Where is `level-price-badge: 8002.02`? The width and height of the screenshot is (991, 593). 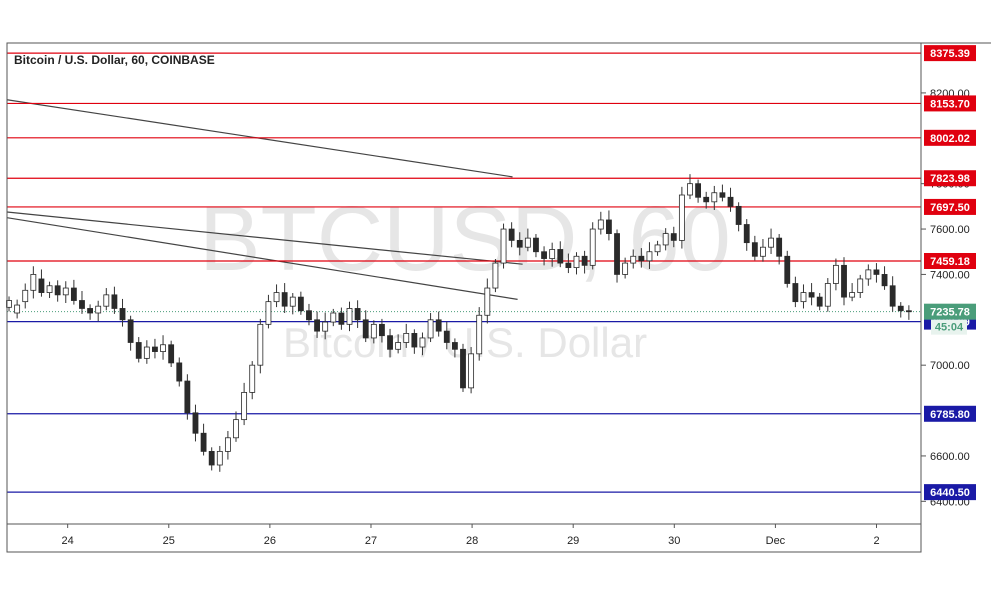
level-price-badge: 8002.02 is located at coordinates (950, 137).